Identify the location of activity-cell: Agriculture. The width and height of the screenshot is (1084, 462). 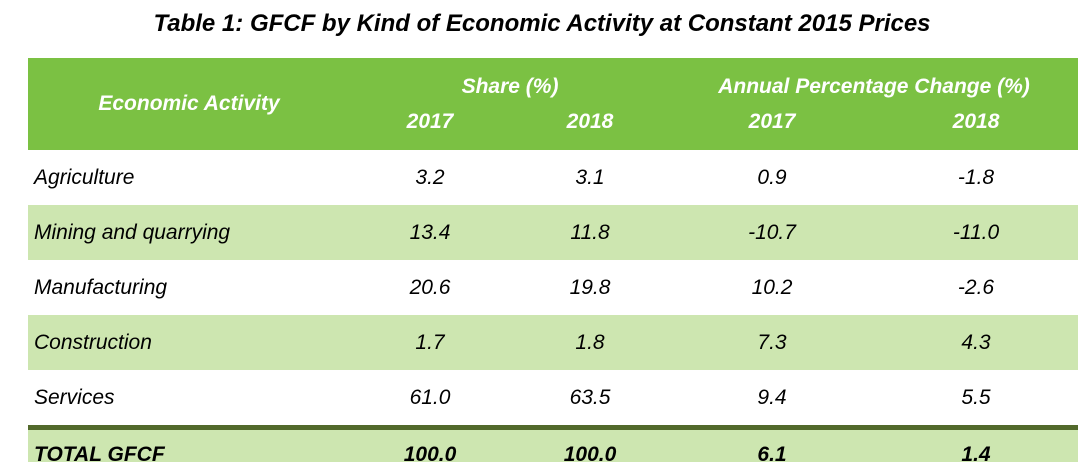
(189, 177).